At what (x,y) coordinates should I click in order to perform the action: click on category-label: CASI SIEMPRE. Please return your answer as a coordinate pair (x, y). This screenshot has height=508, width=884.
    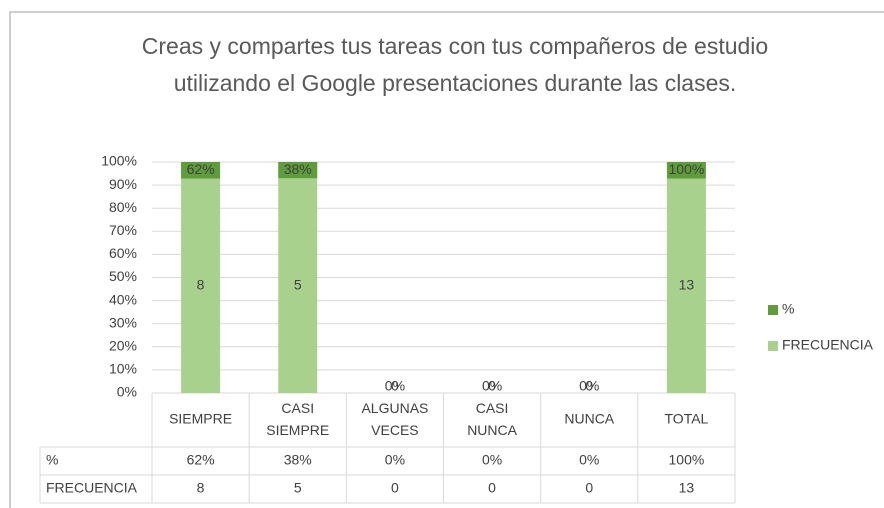
    Looking at the image, I should click on (297, 419).